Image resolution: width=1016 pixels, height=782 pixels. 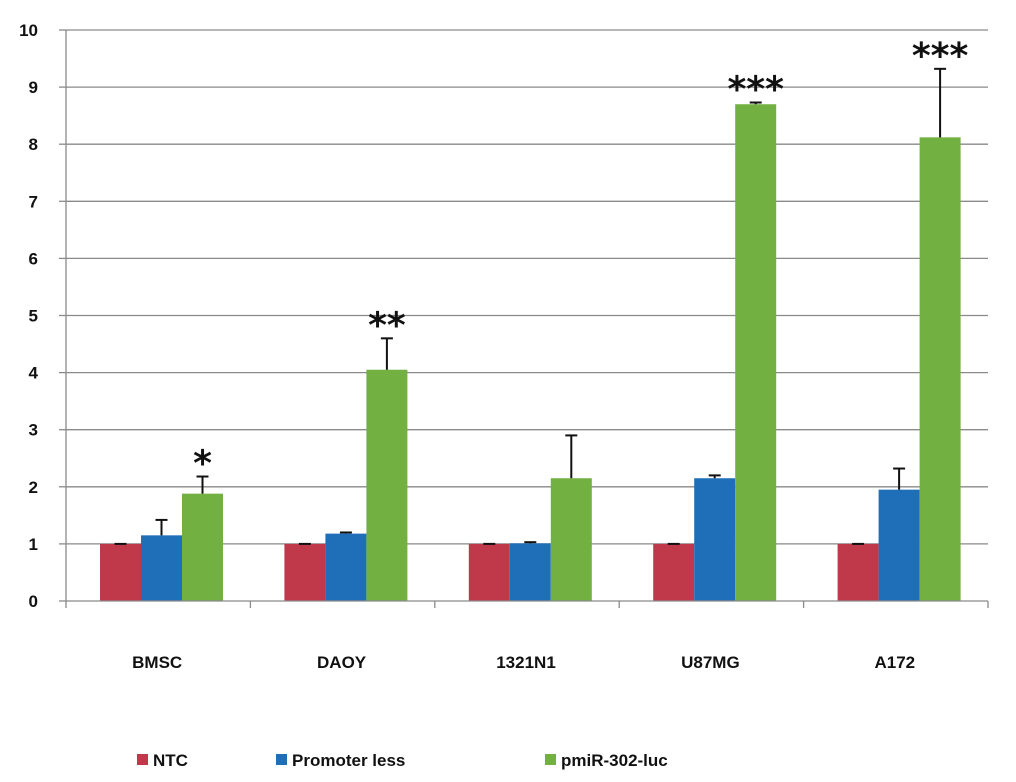 I want to click on y-tick-label: 6, so click(x=33, y=258).